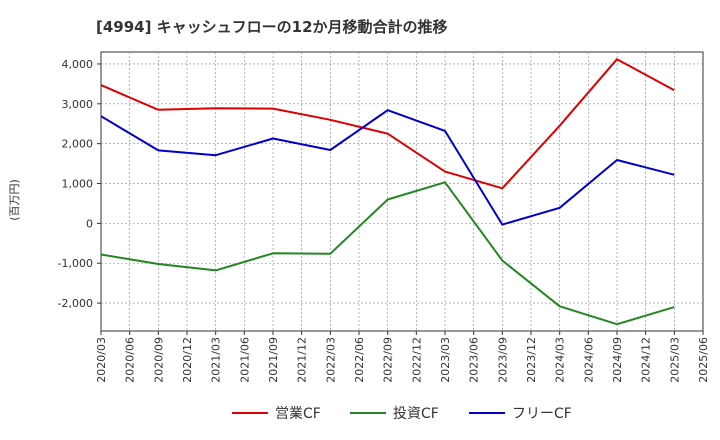  I want to click on x-tick-label: 2021/12, so click(302, 360).